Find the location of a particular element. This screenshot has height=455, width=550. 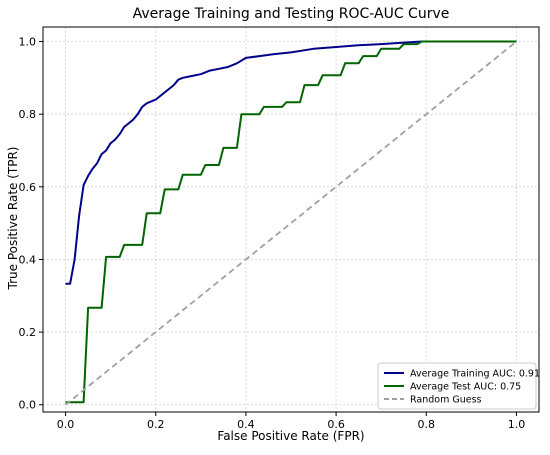

y-axis-label: True Positive Rate (TPR) is located at coordinates (13, 219).